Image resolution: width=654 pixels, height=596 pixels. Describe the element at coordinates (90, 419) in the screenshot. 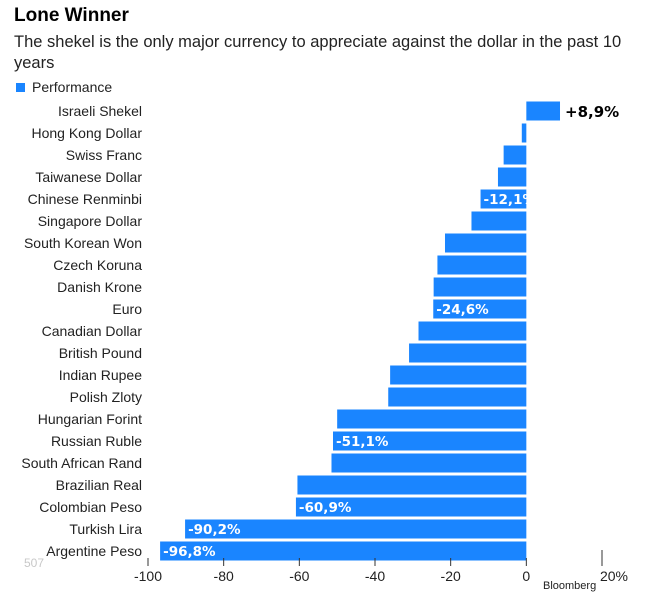

I see `category-label: Hungarian Forint` at that location.